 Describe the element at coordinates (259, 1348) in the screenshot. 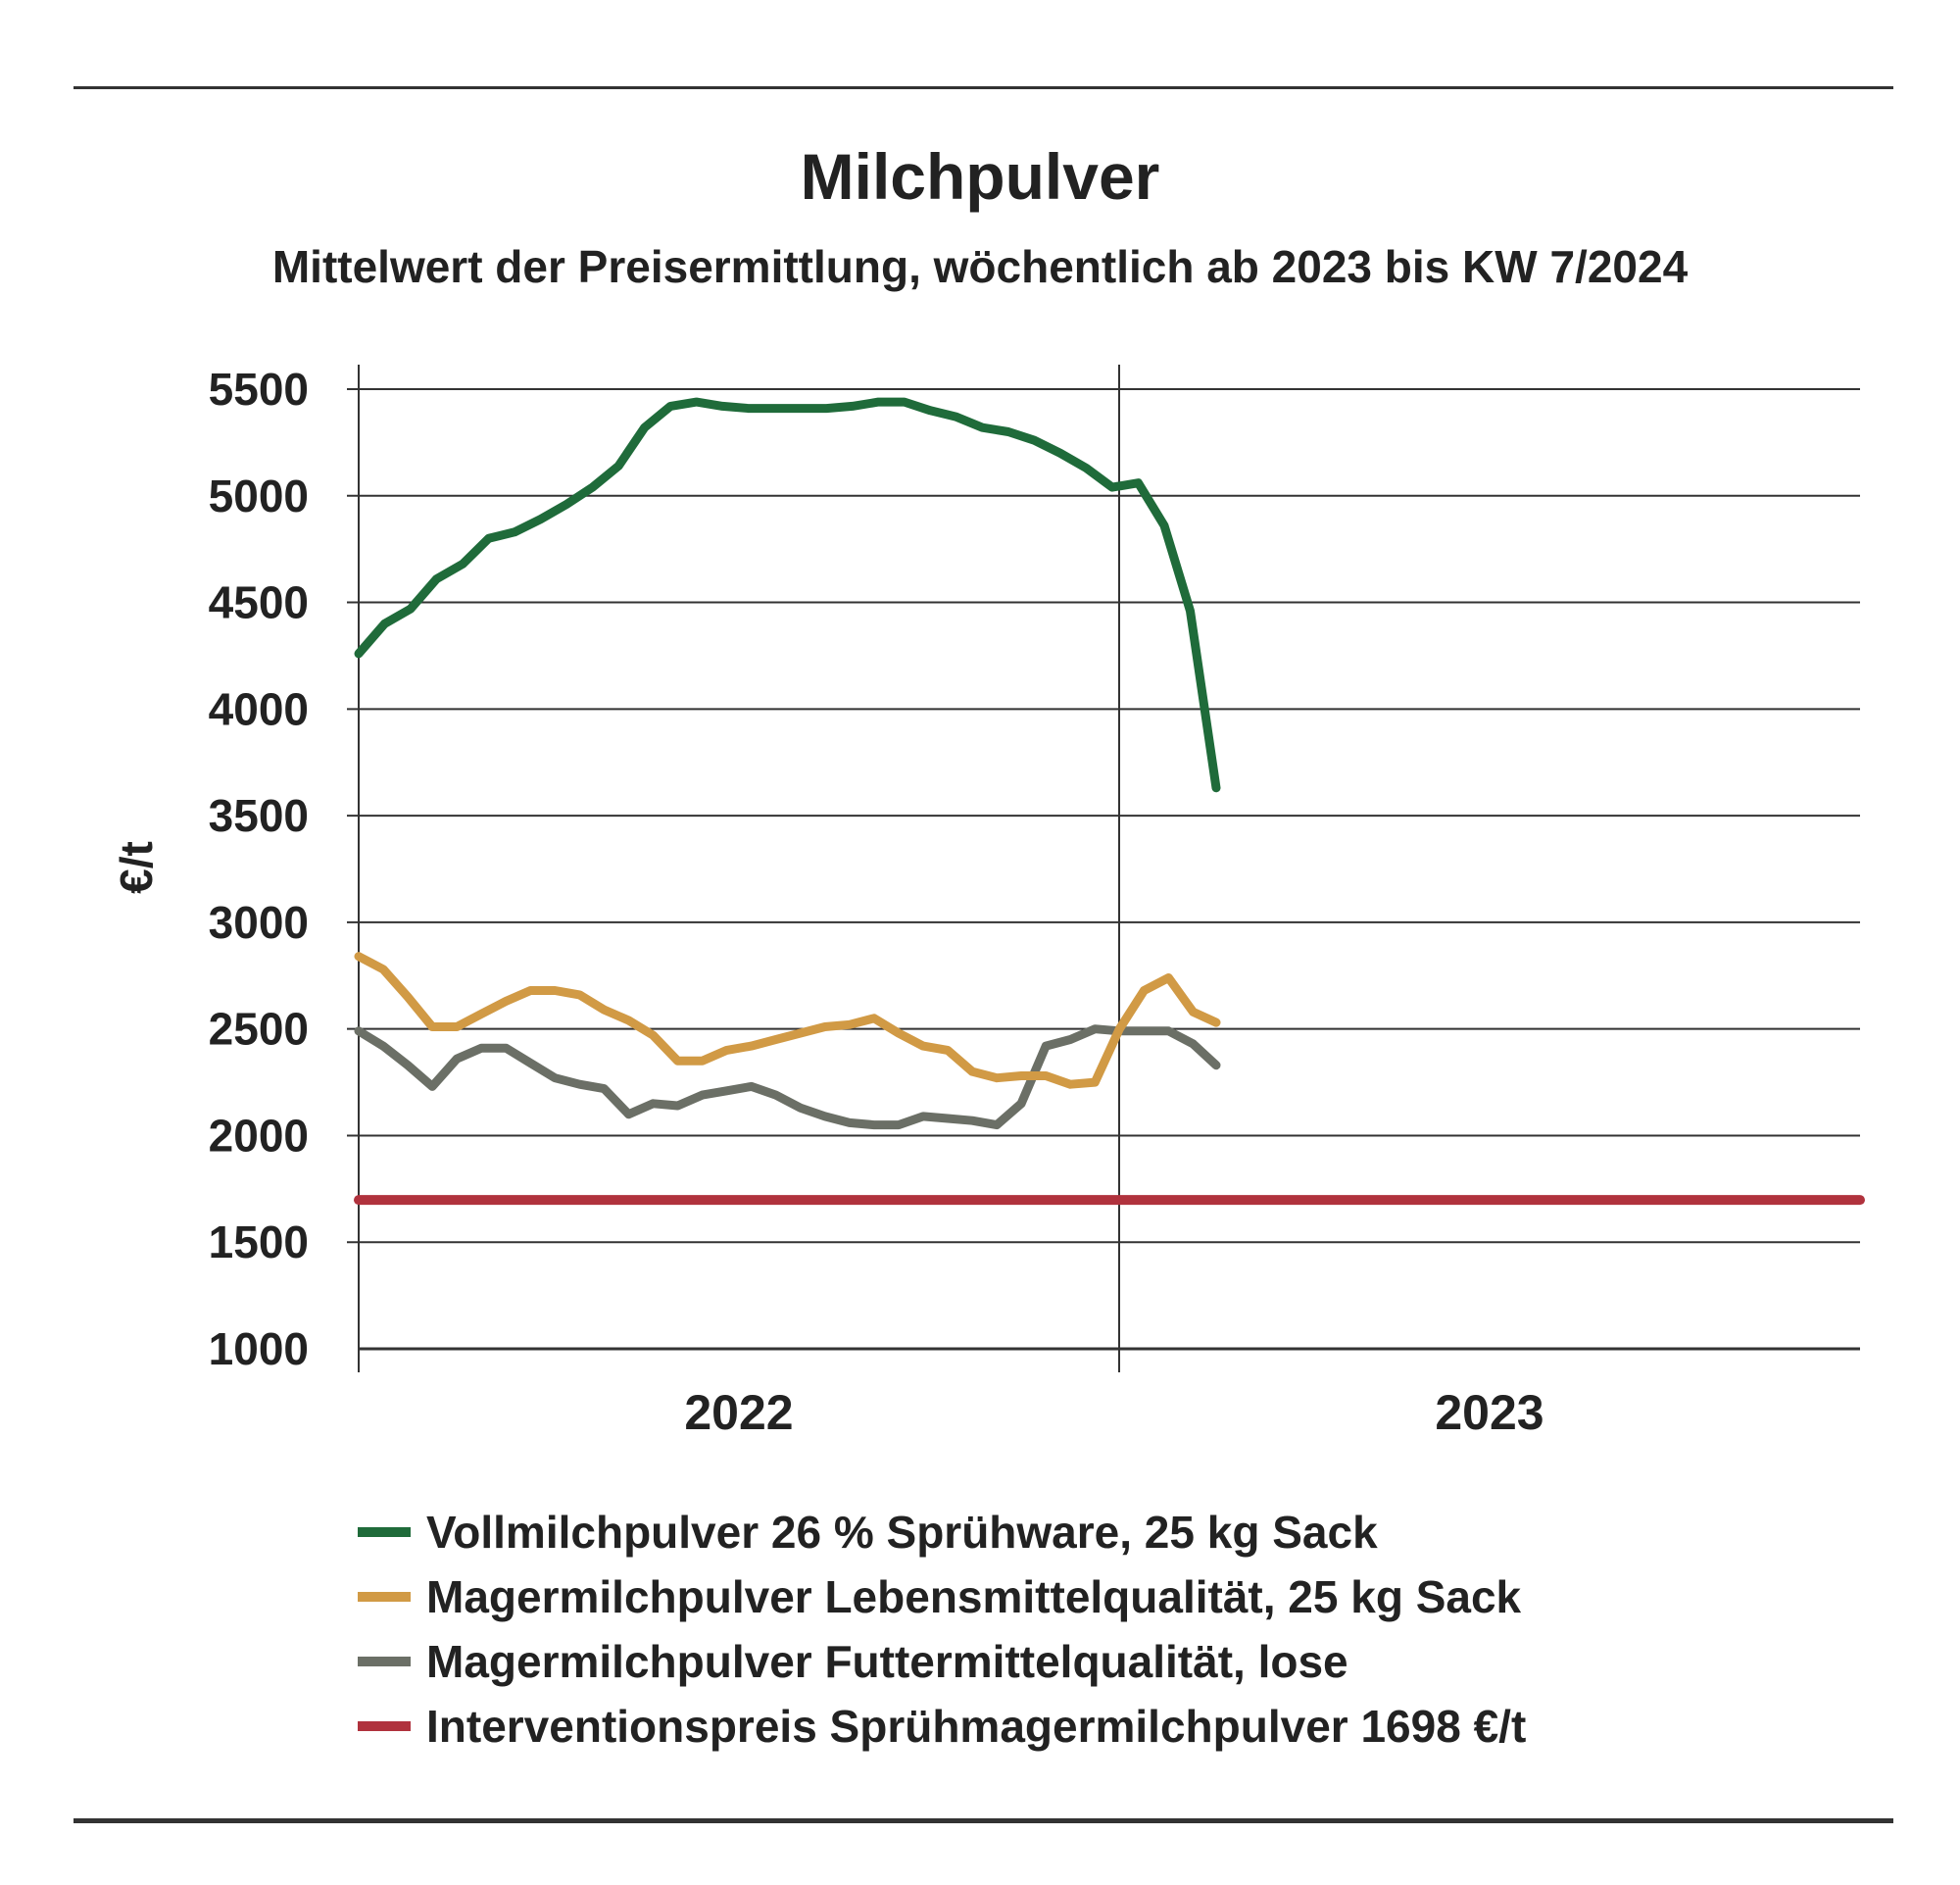

I see `y-tick-label: 1000` at that location.